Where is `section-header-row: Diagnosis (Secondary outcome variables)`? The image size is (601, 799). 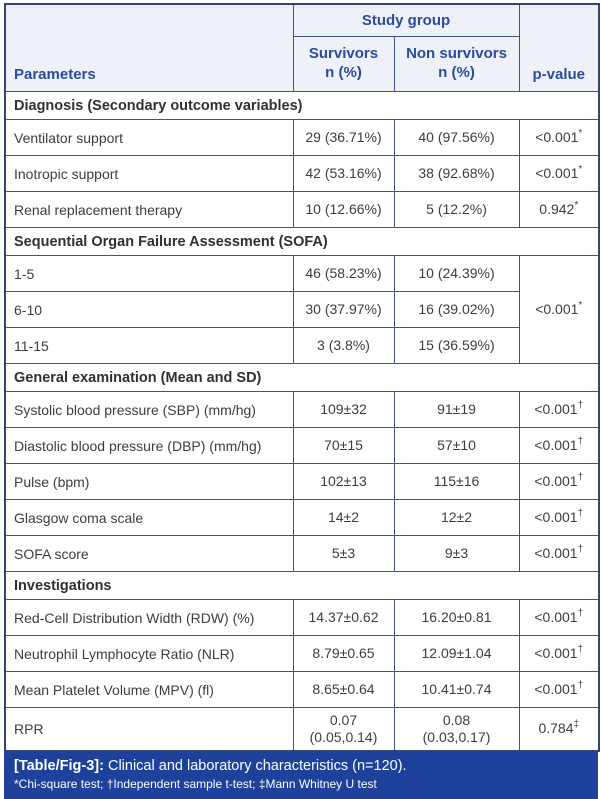
section-header-row: Diagnosis (Secondary outcome variables) is located at coordinates (302, 105).